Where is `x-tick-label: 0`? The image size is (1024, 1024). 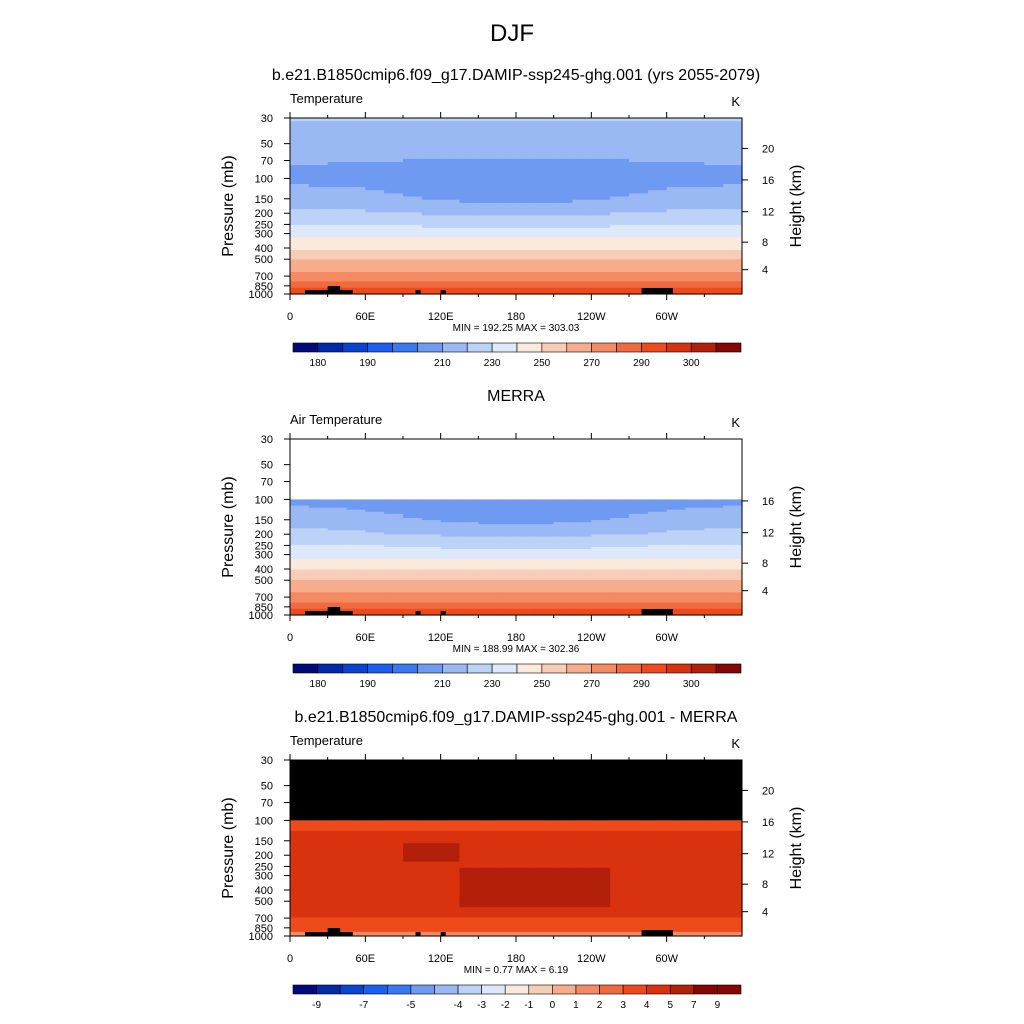
x-tick-label: 0 is located at coordinates (290, 638).